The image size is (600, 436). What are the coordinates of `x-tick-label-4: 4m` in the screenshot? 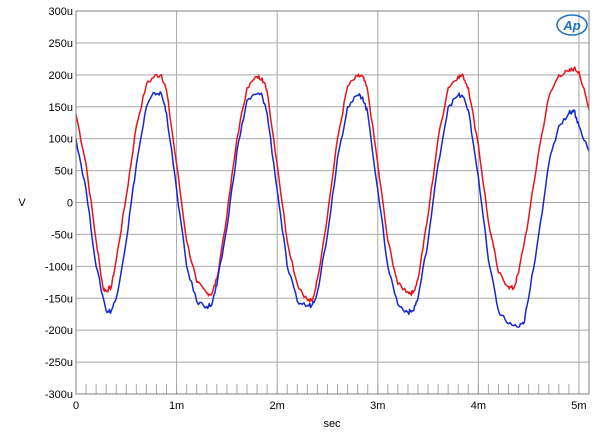 It's located at (478, 406).